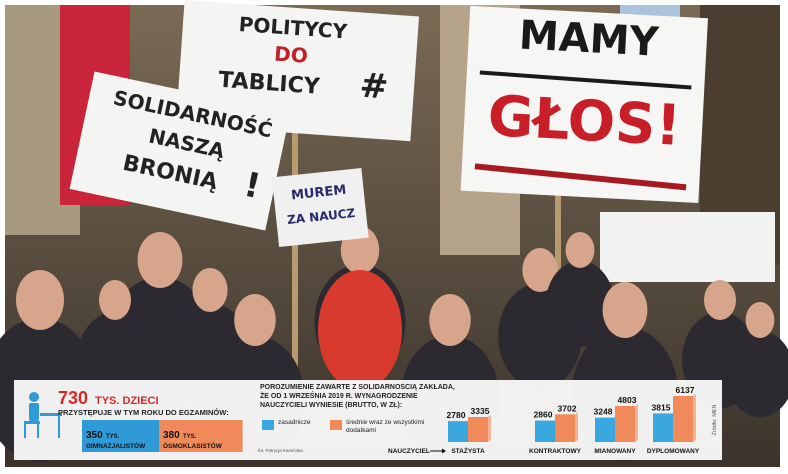 This screenshot has width=788, height=474. I want to click on stick, so click(295, 255).